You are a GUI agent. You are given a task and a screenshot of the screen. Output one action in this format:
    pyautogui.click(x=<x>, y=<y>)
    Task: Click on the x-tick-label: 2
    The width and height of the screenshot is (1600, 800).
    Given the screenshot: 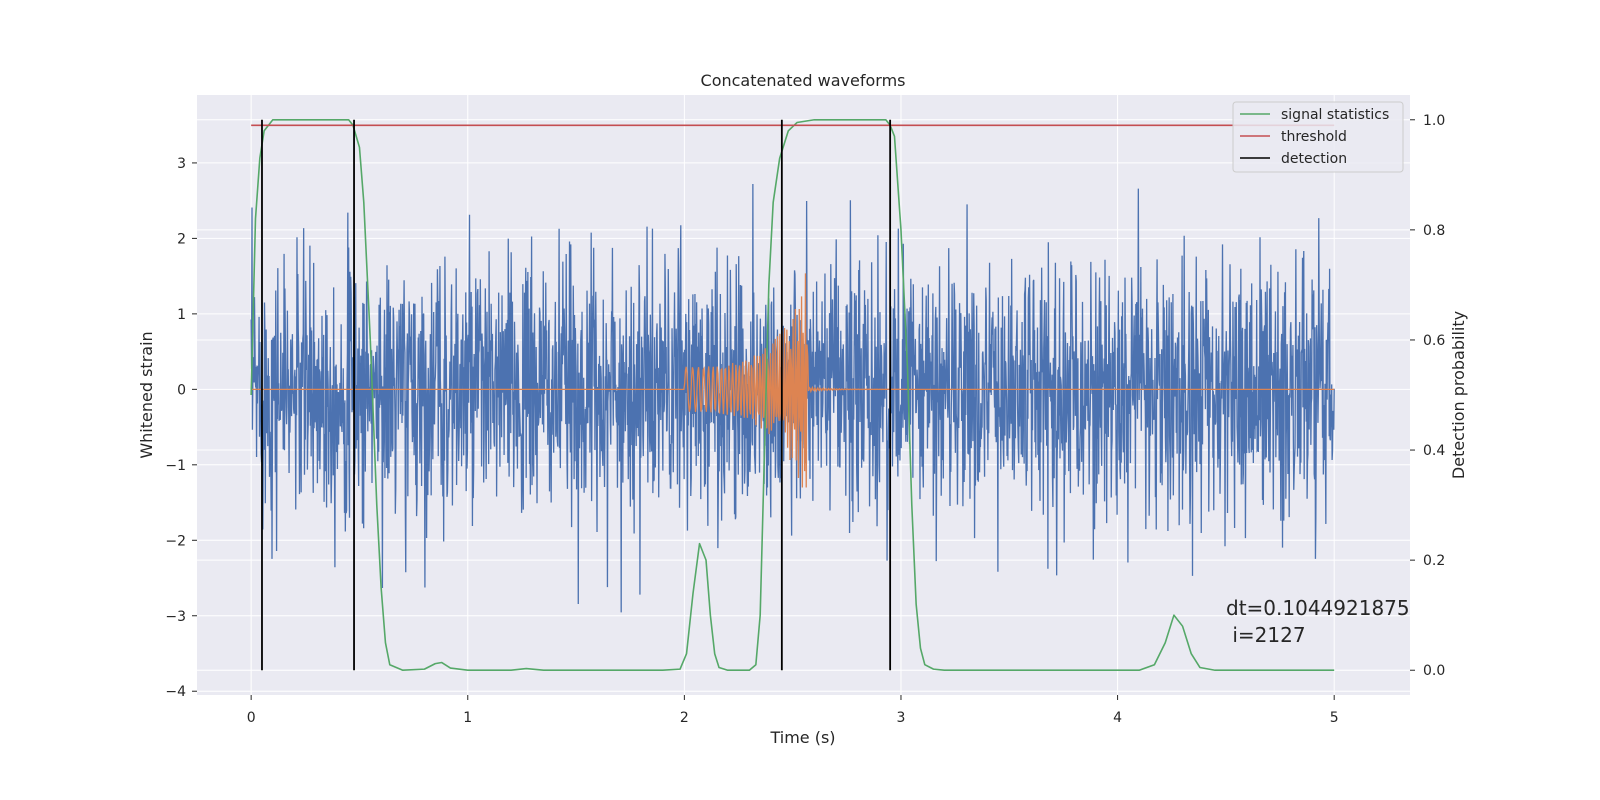 What is the action you would take?
    pyautogui.click(x=684, y=718)
    